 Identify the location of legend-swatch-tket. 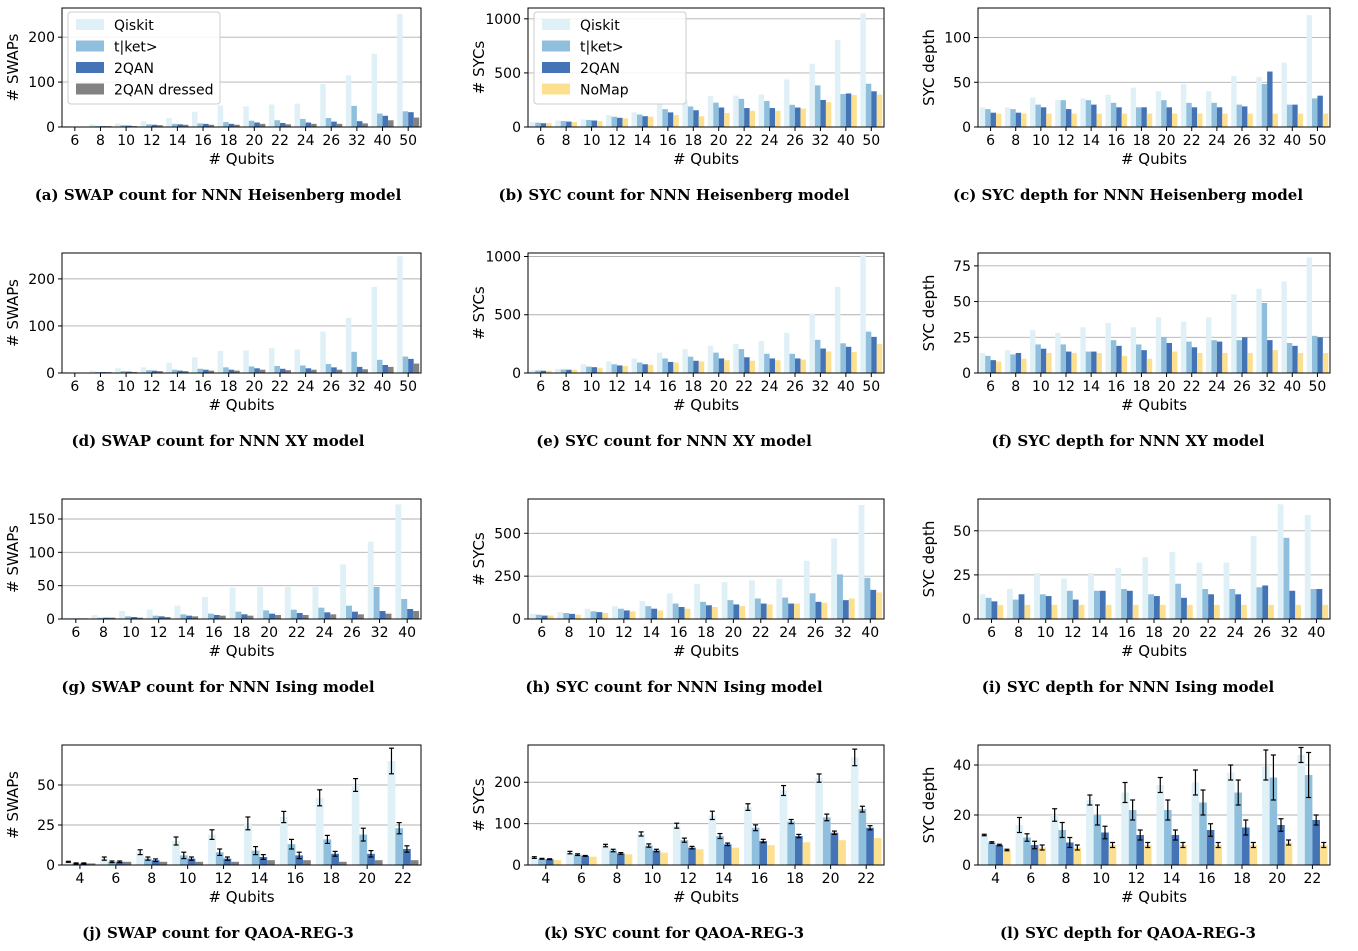
(556, 46).